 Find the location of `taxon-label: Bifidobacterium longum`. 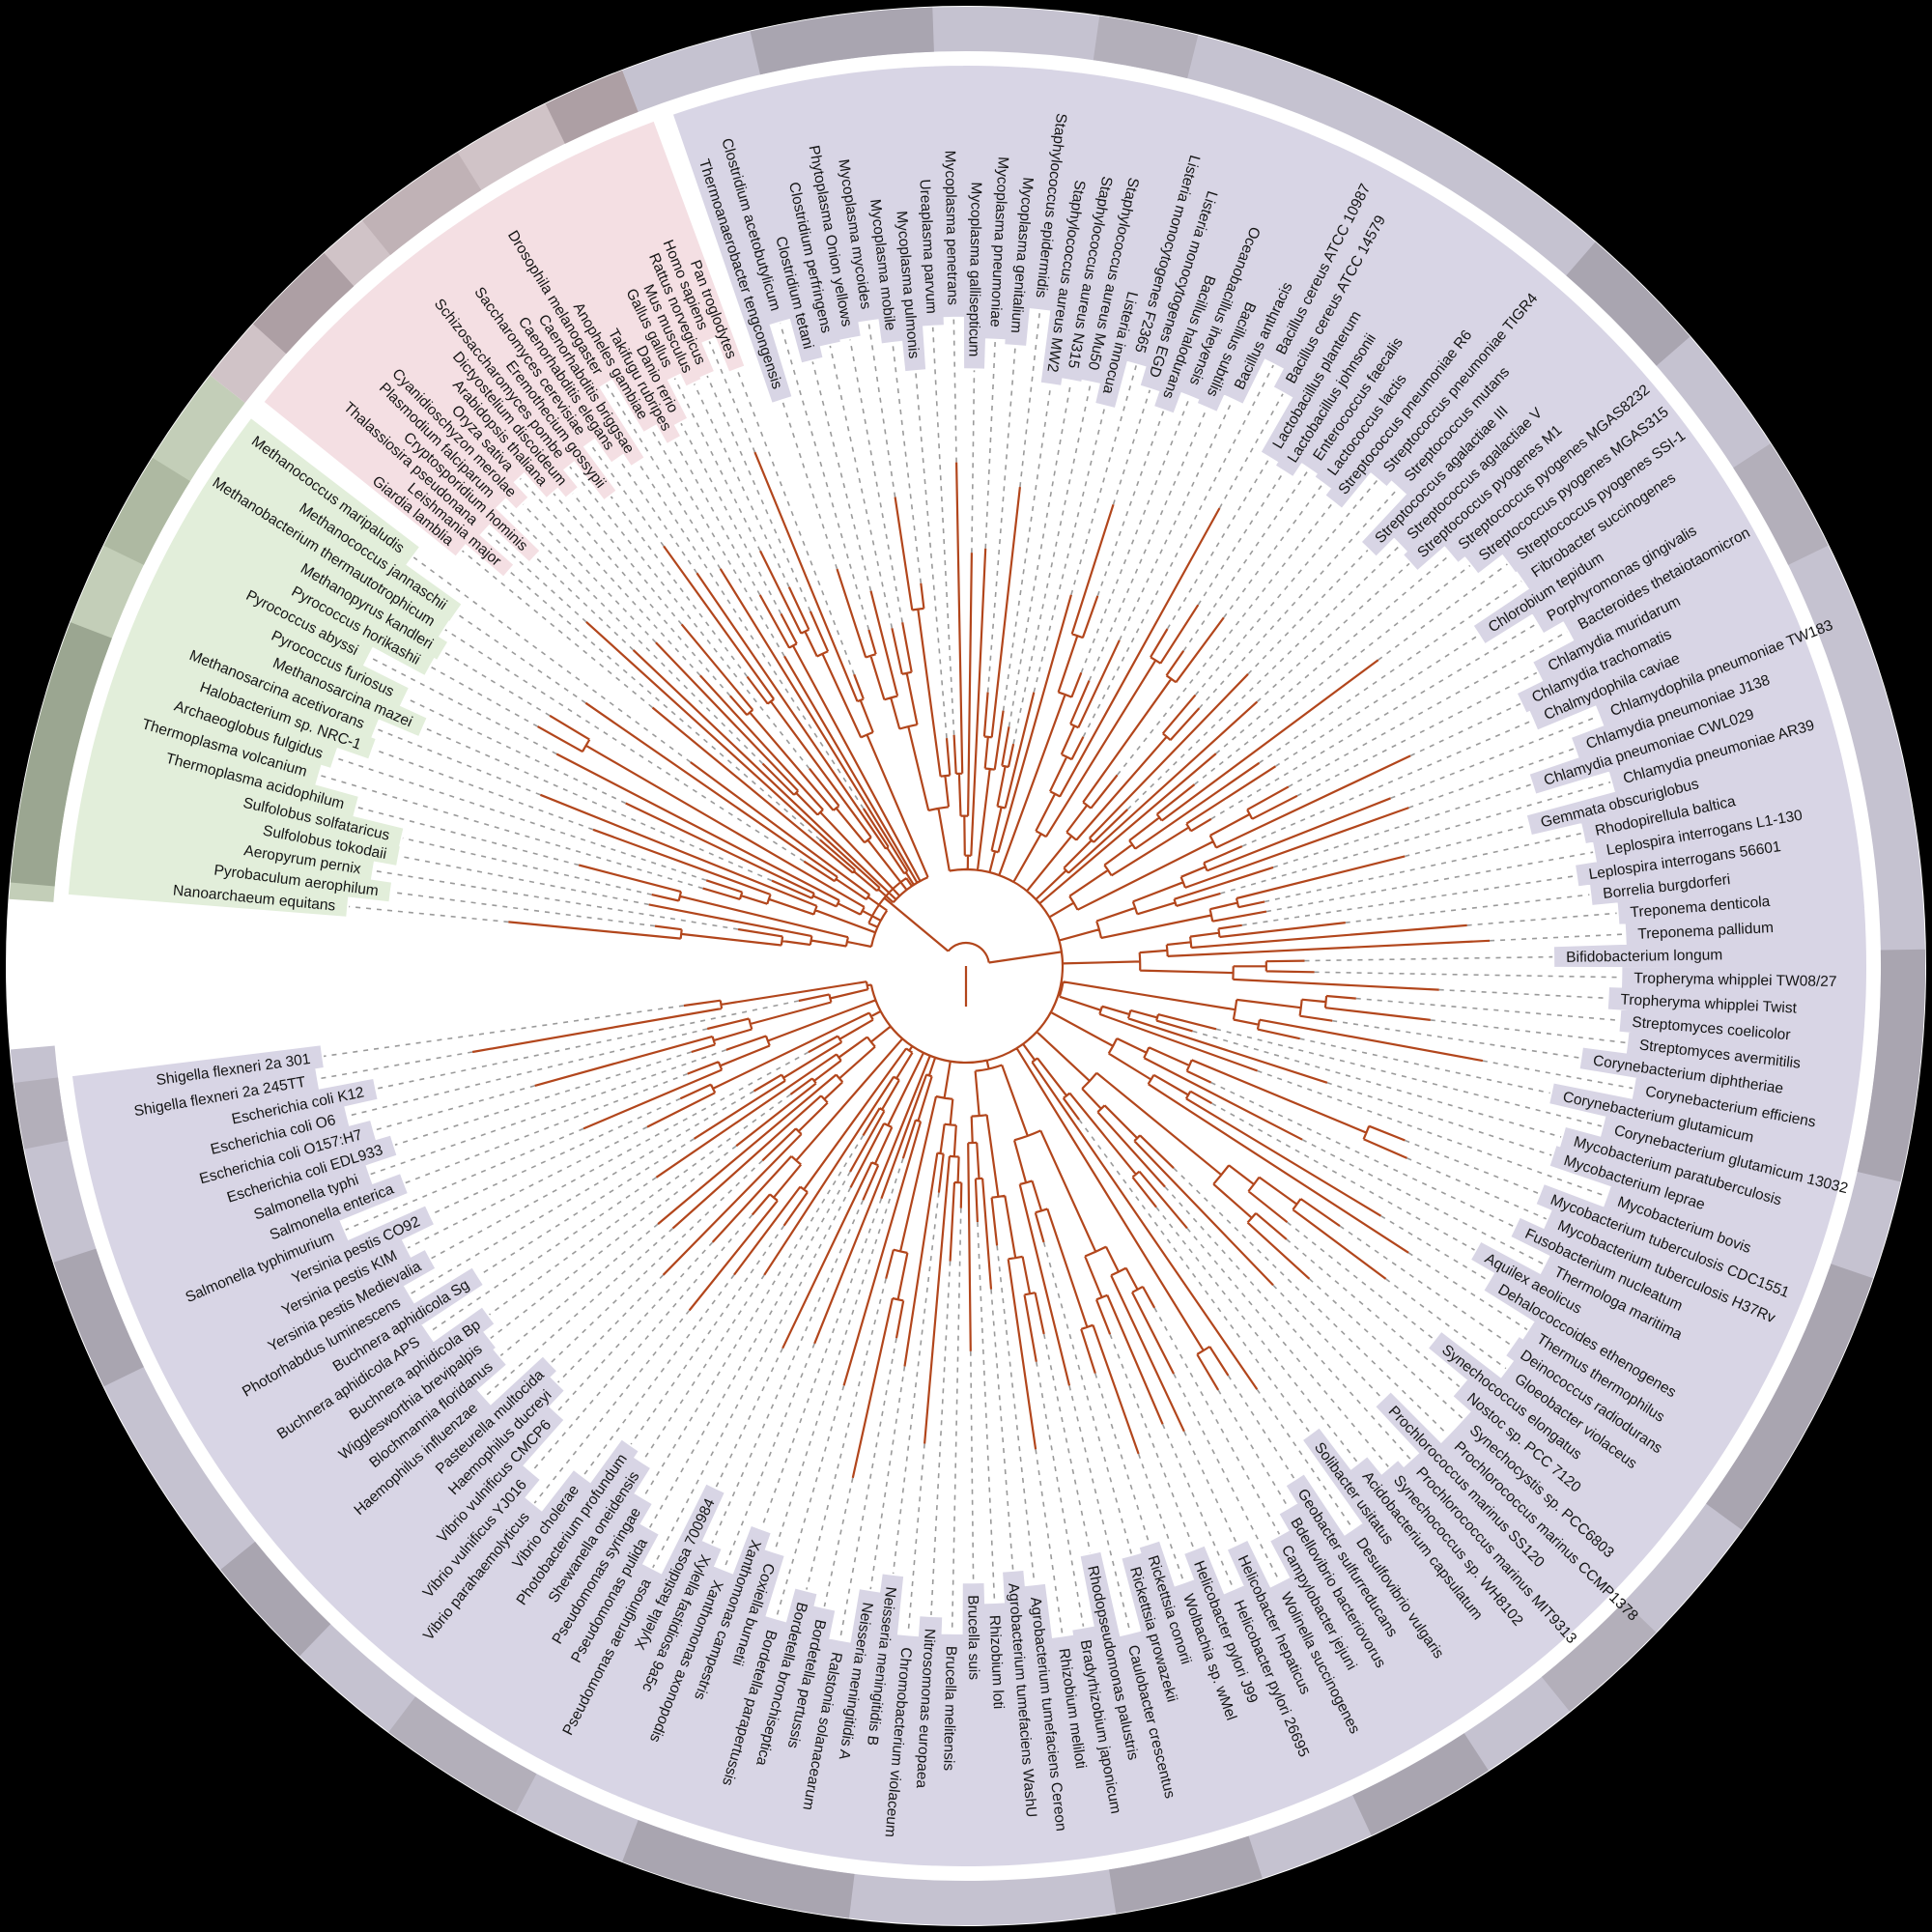

taxon-label: Bifidobacterium longum is located at coordinates (1644, 956).